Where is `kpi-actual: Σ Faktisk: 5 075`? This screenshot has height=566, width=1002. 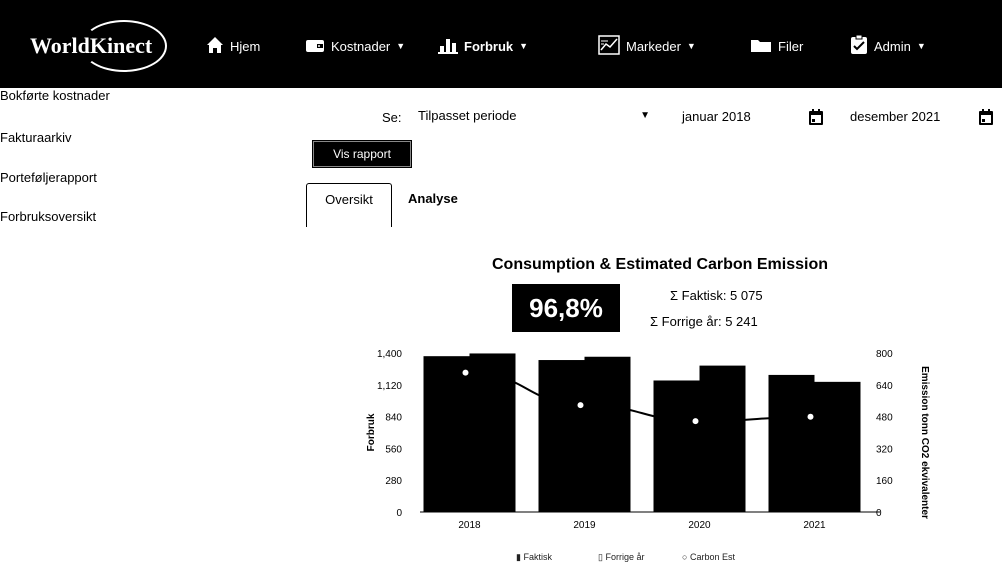 kpi-actual: Σ Faktisk: 5 075 is located at coordinates (716, 295).